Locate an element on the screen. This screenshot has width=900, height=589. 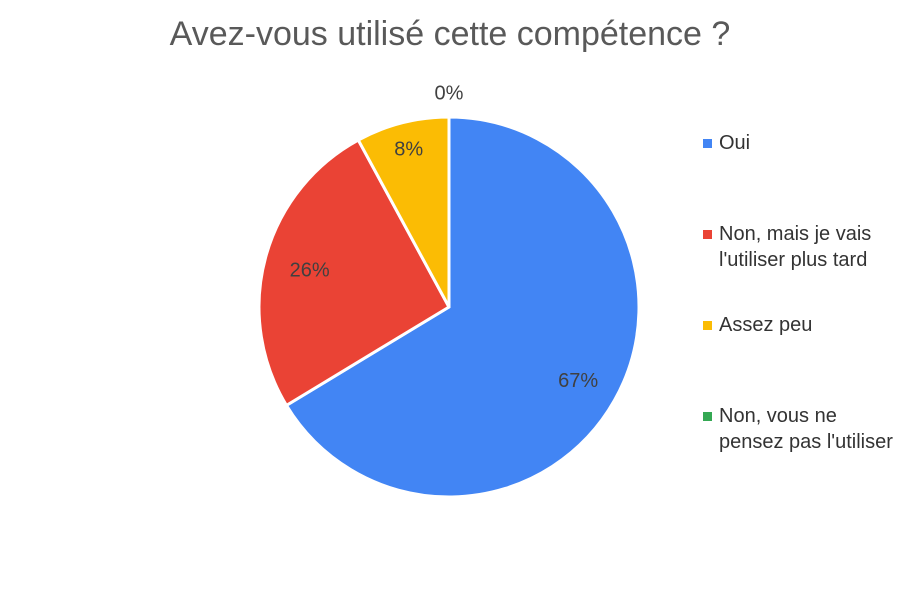
legend-label-non-plus-tard: Non, mais je vais l'utiliser plus tard is located at coordinates (795, 247).